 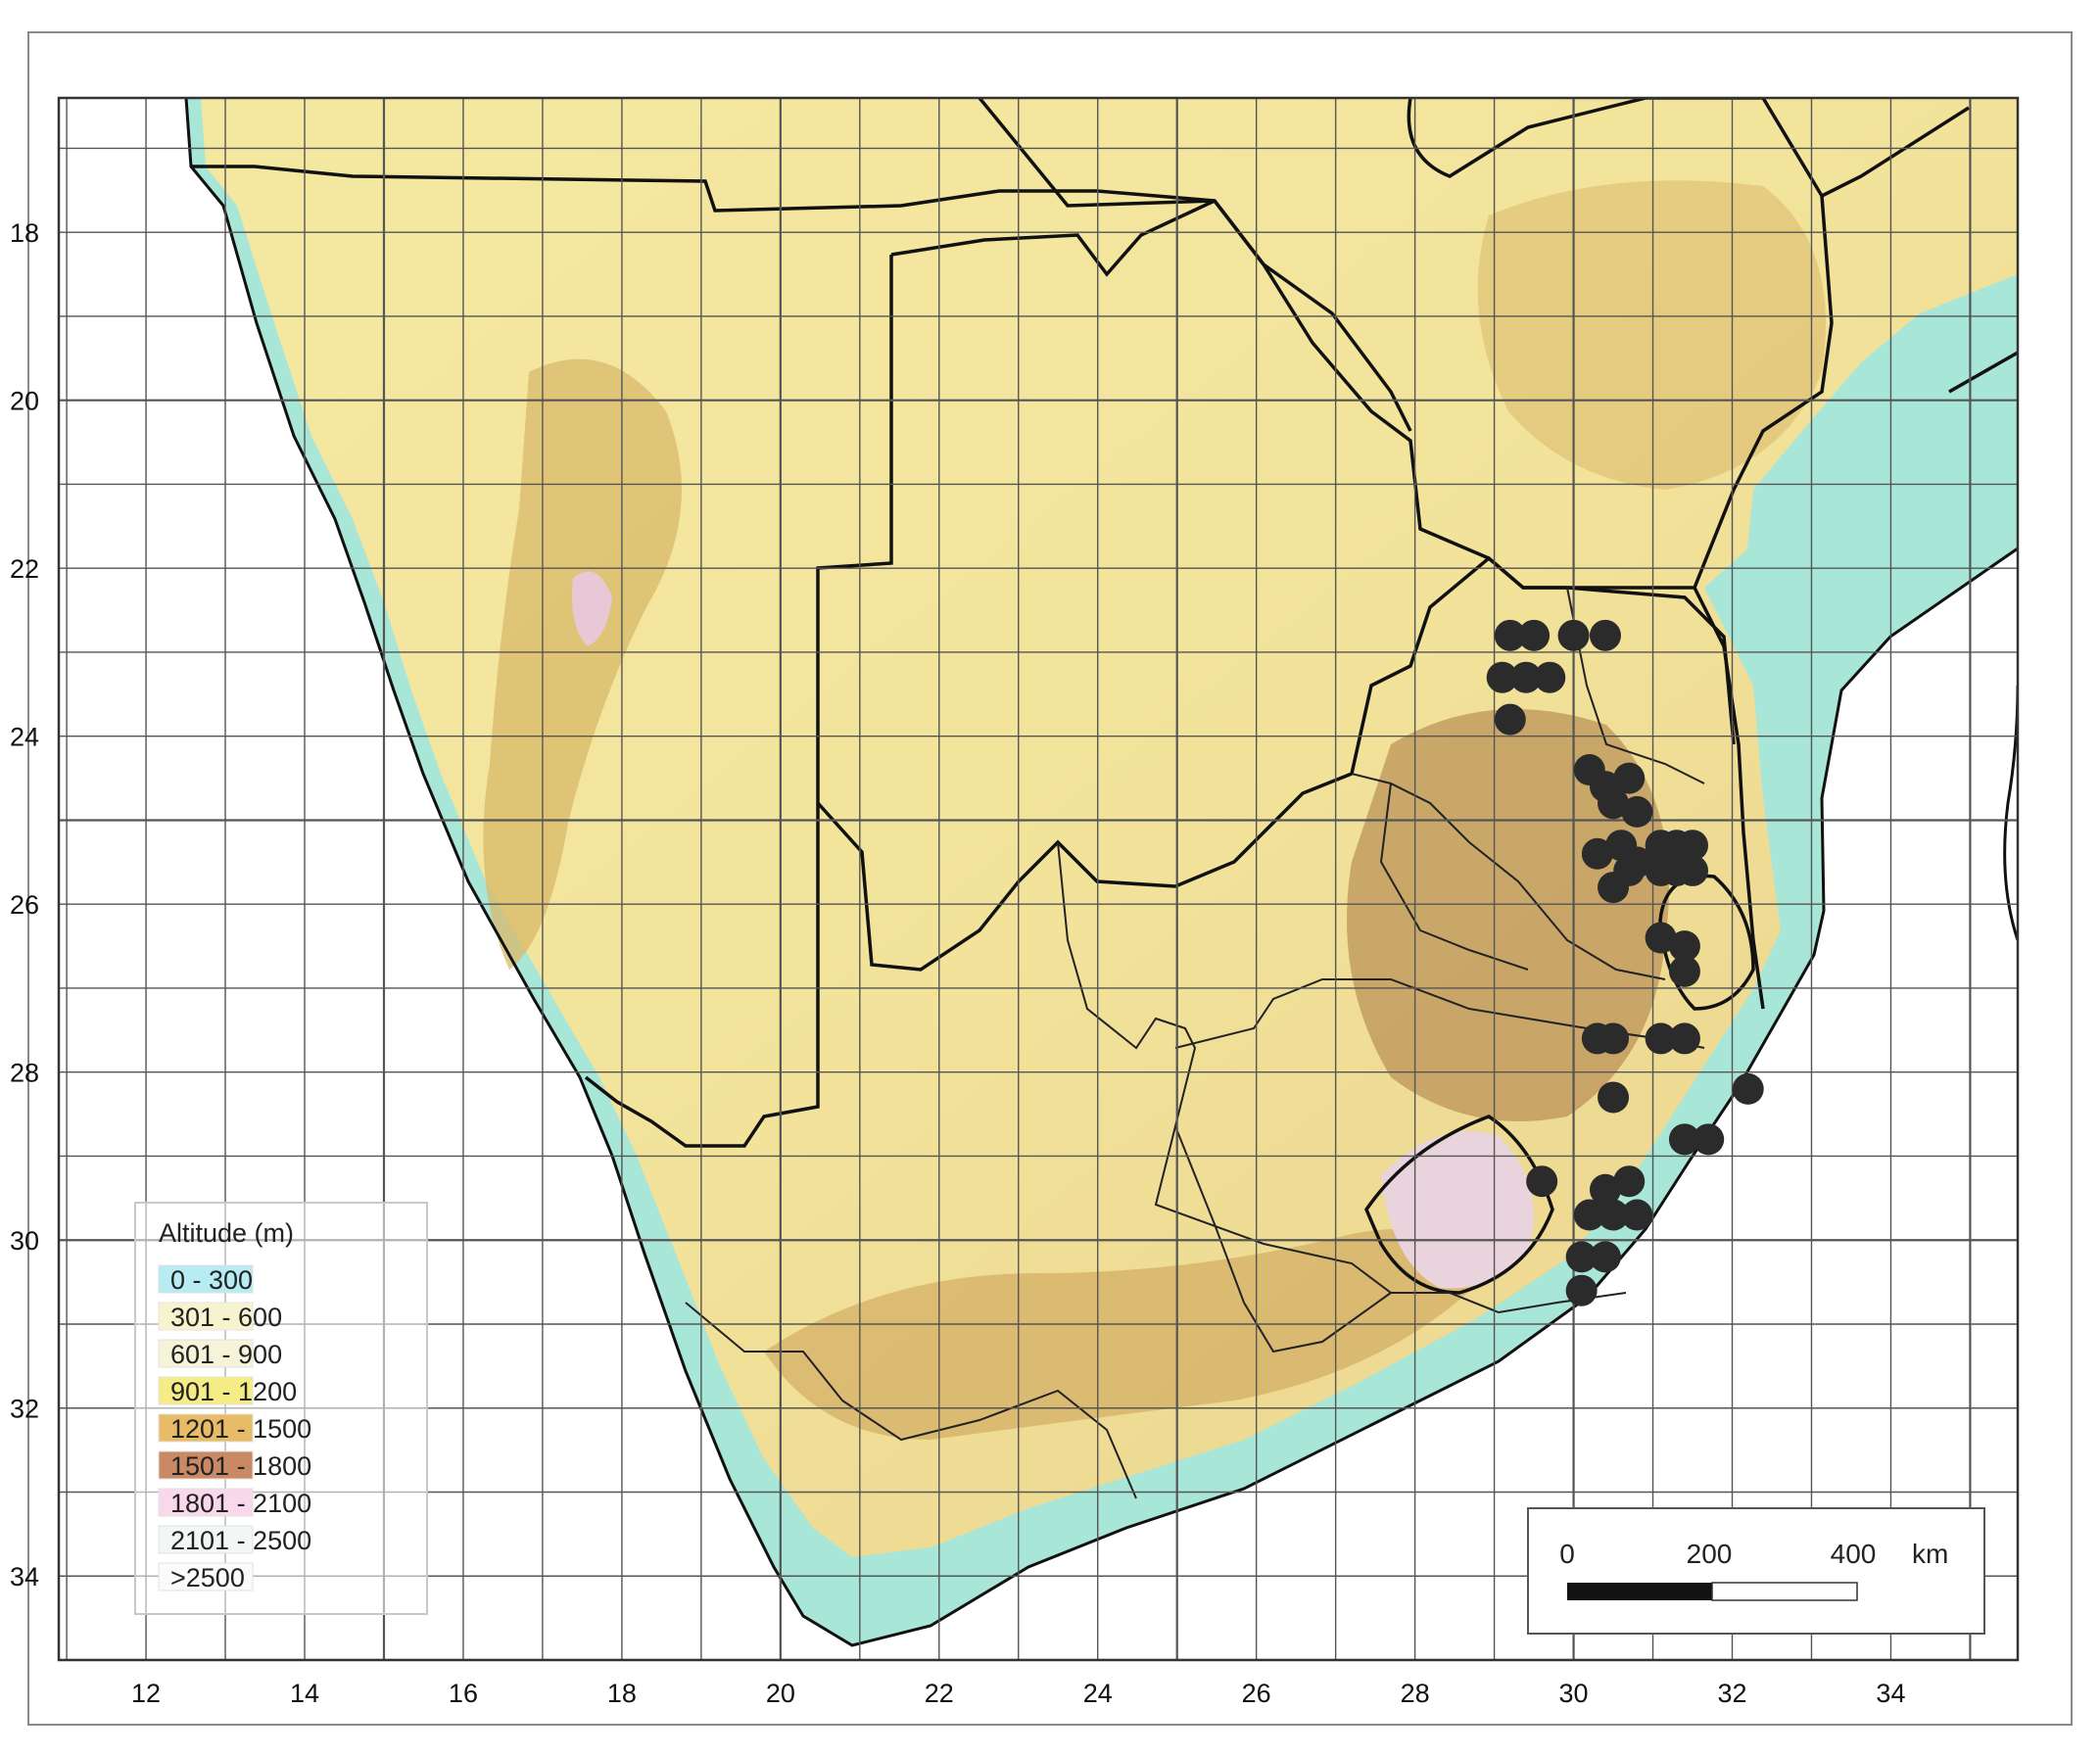 What do you see at coordinates (1098, 1694) in the screenshot?
I see `x-tick-label: 24` at bounding box center [1098, 1694].